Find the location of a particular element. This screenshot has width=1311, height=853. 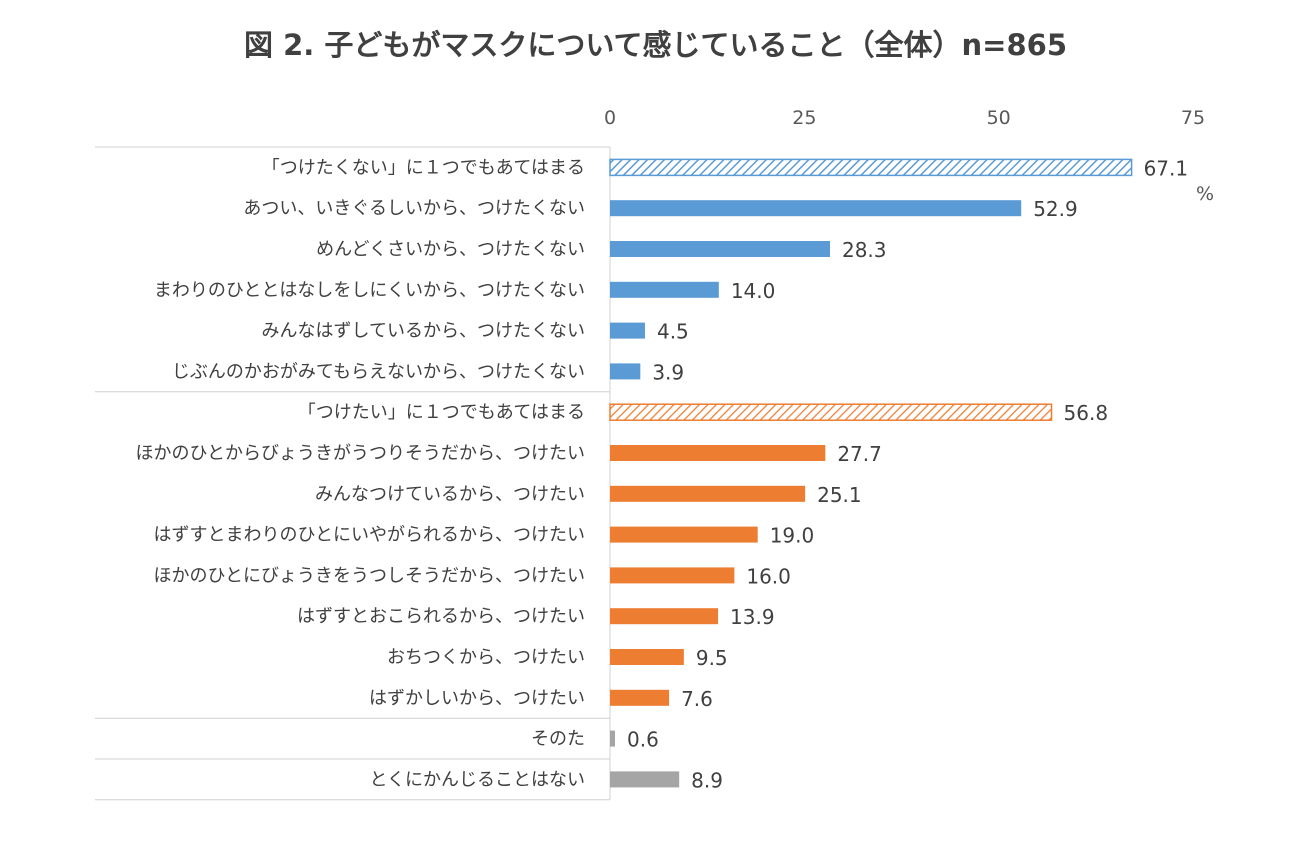

value-label: 52.9 is located at coordinates (1055, 209).